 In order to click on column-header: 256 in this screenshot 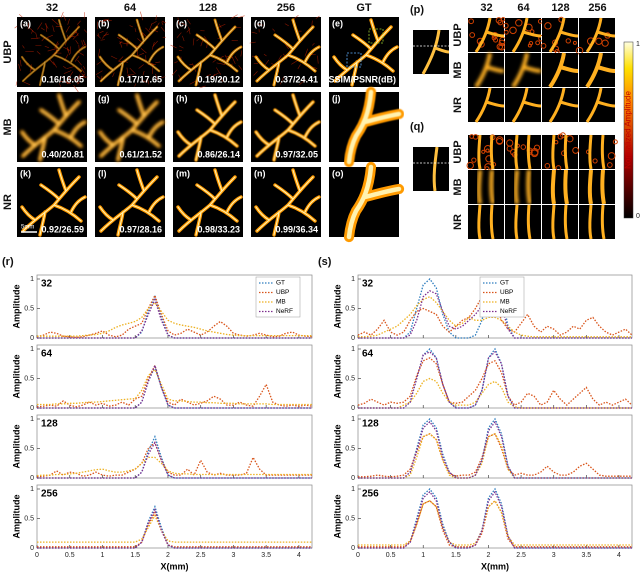, I will do `click(597, 8)`.